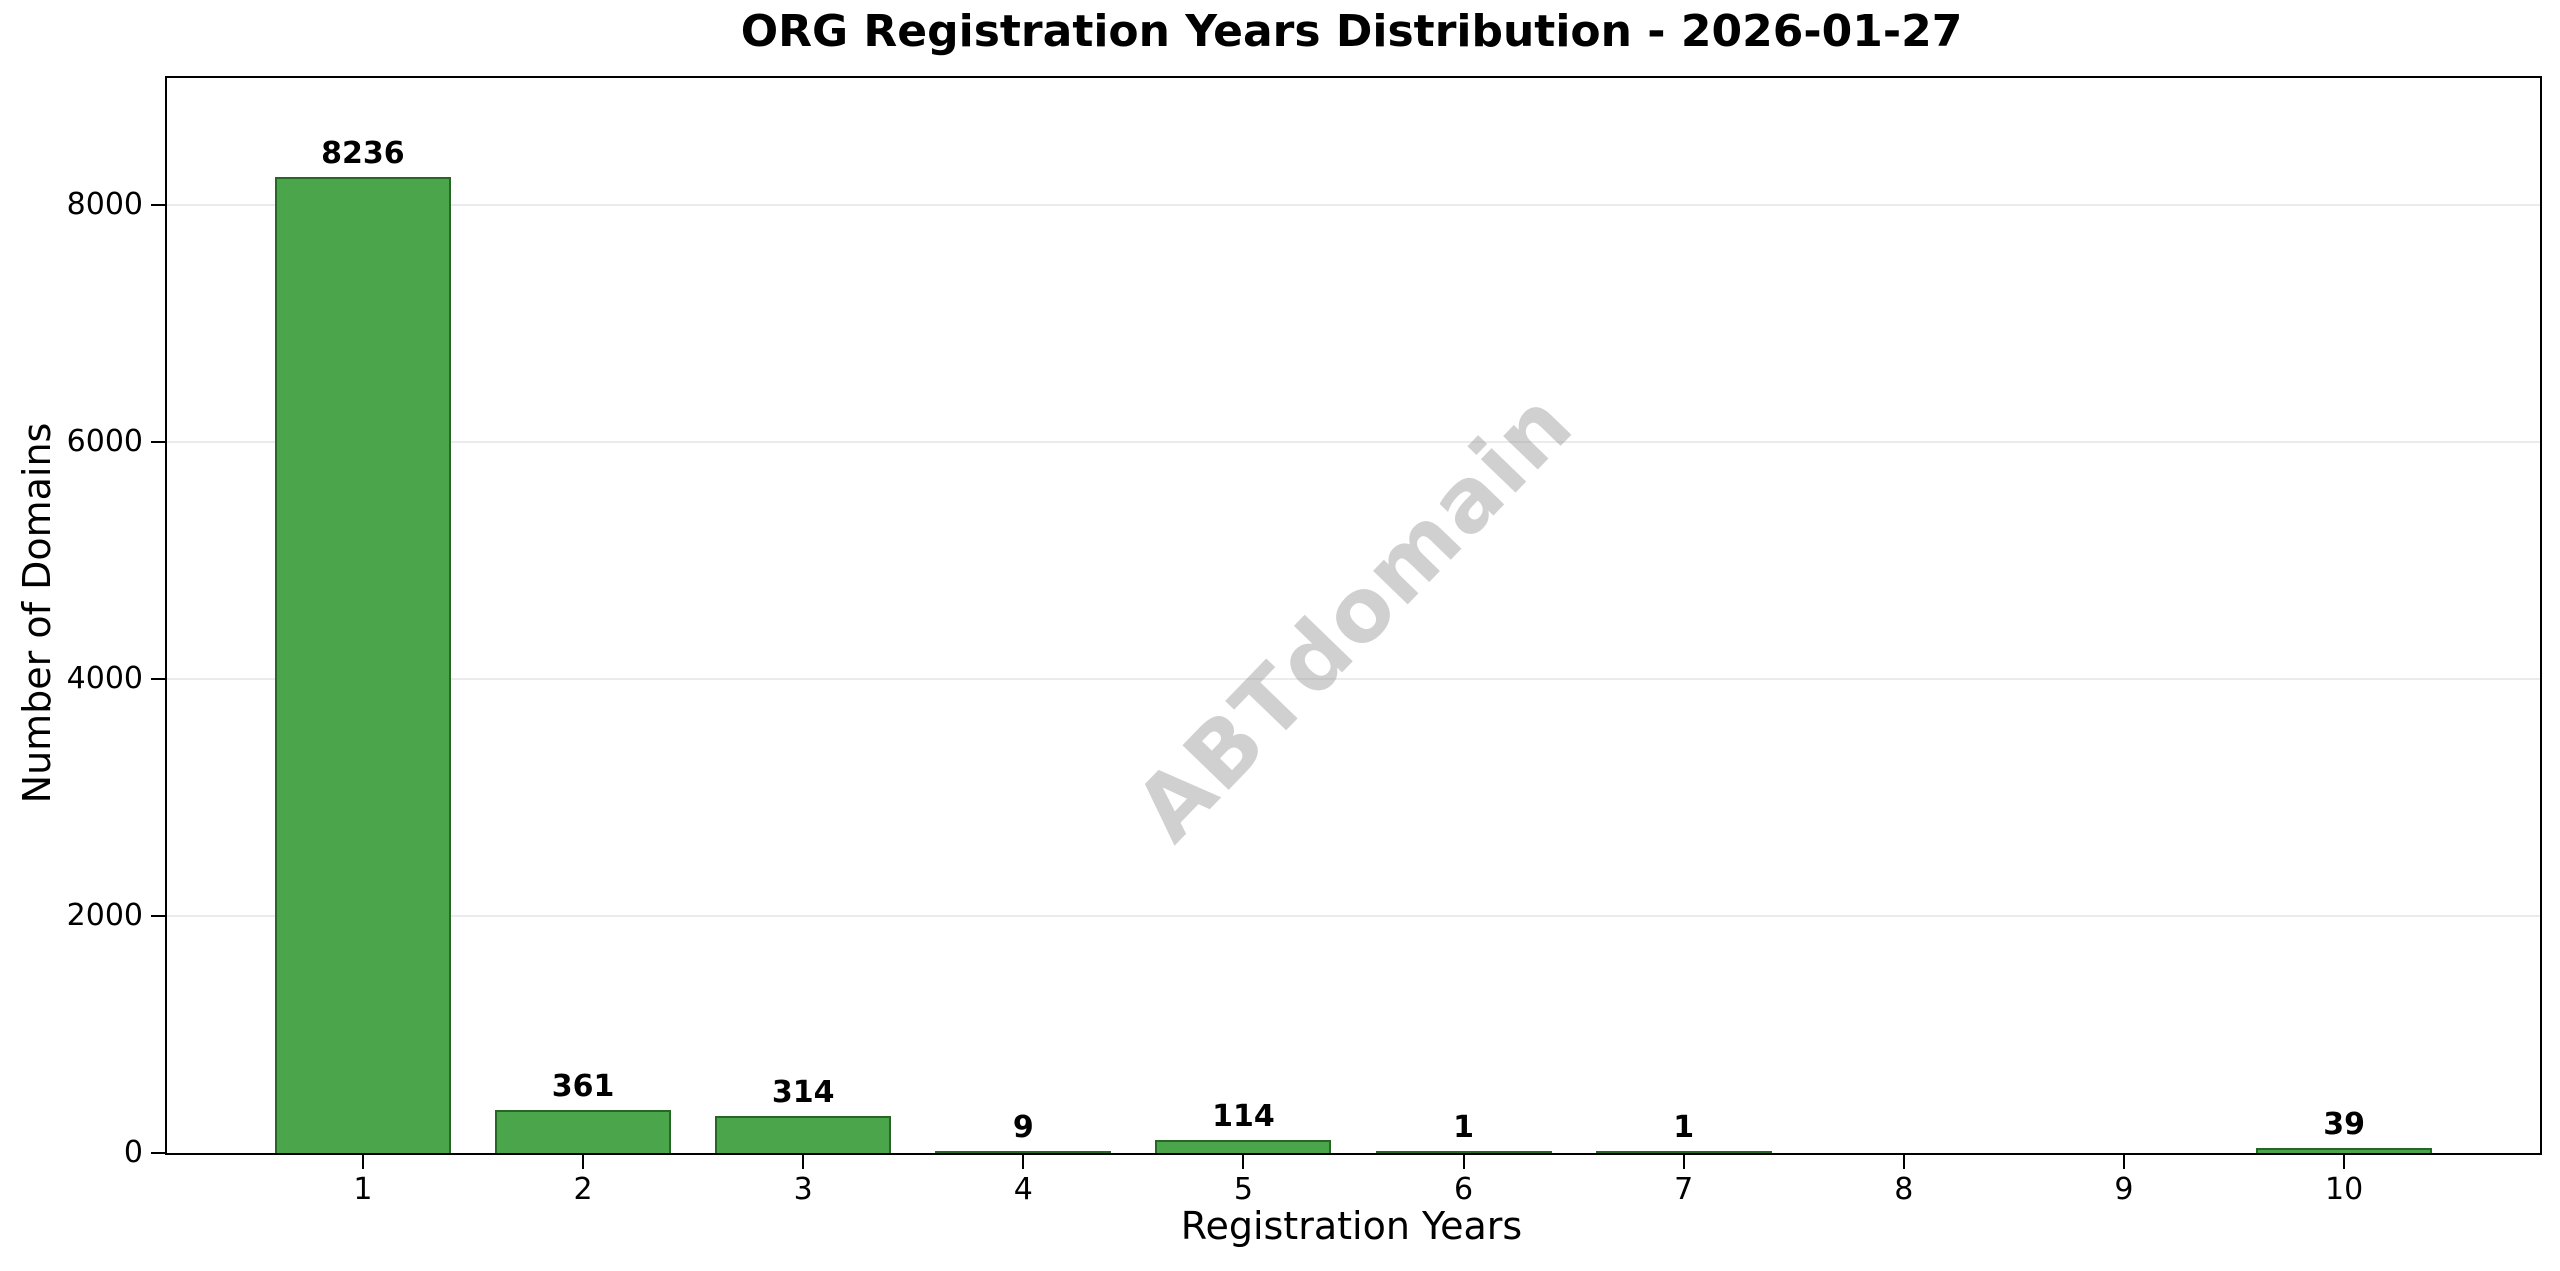  Describe the element at coordinates (583, 1087) in the screenshot. I see `bar-value-label: 361` at that location.